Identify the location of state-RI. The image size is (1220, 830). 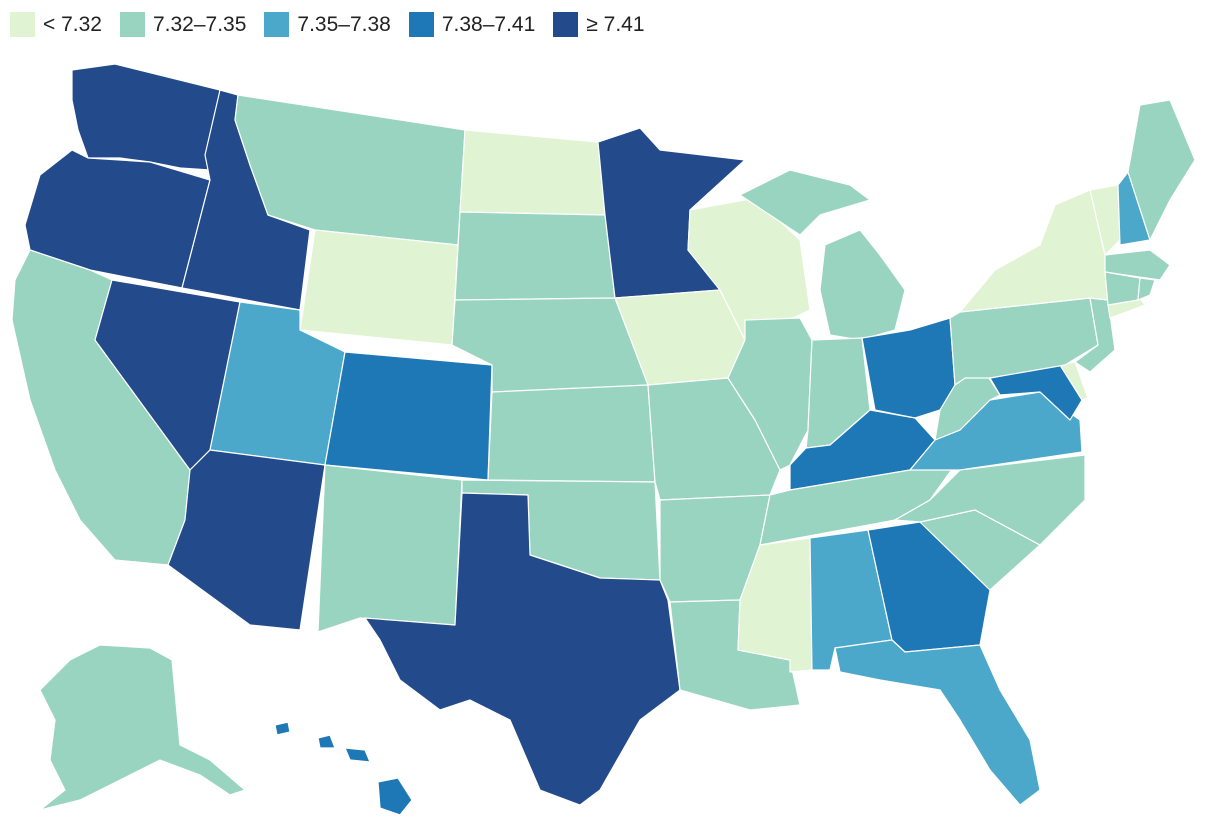
(1146, 289).